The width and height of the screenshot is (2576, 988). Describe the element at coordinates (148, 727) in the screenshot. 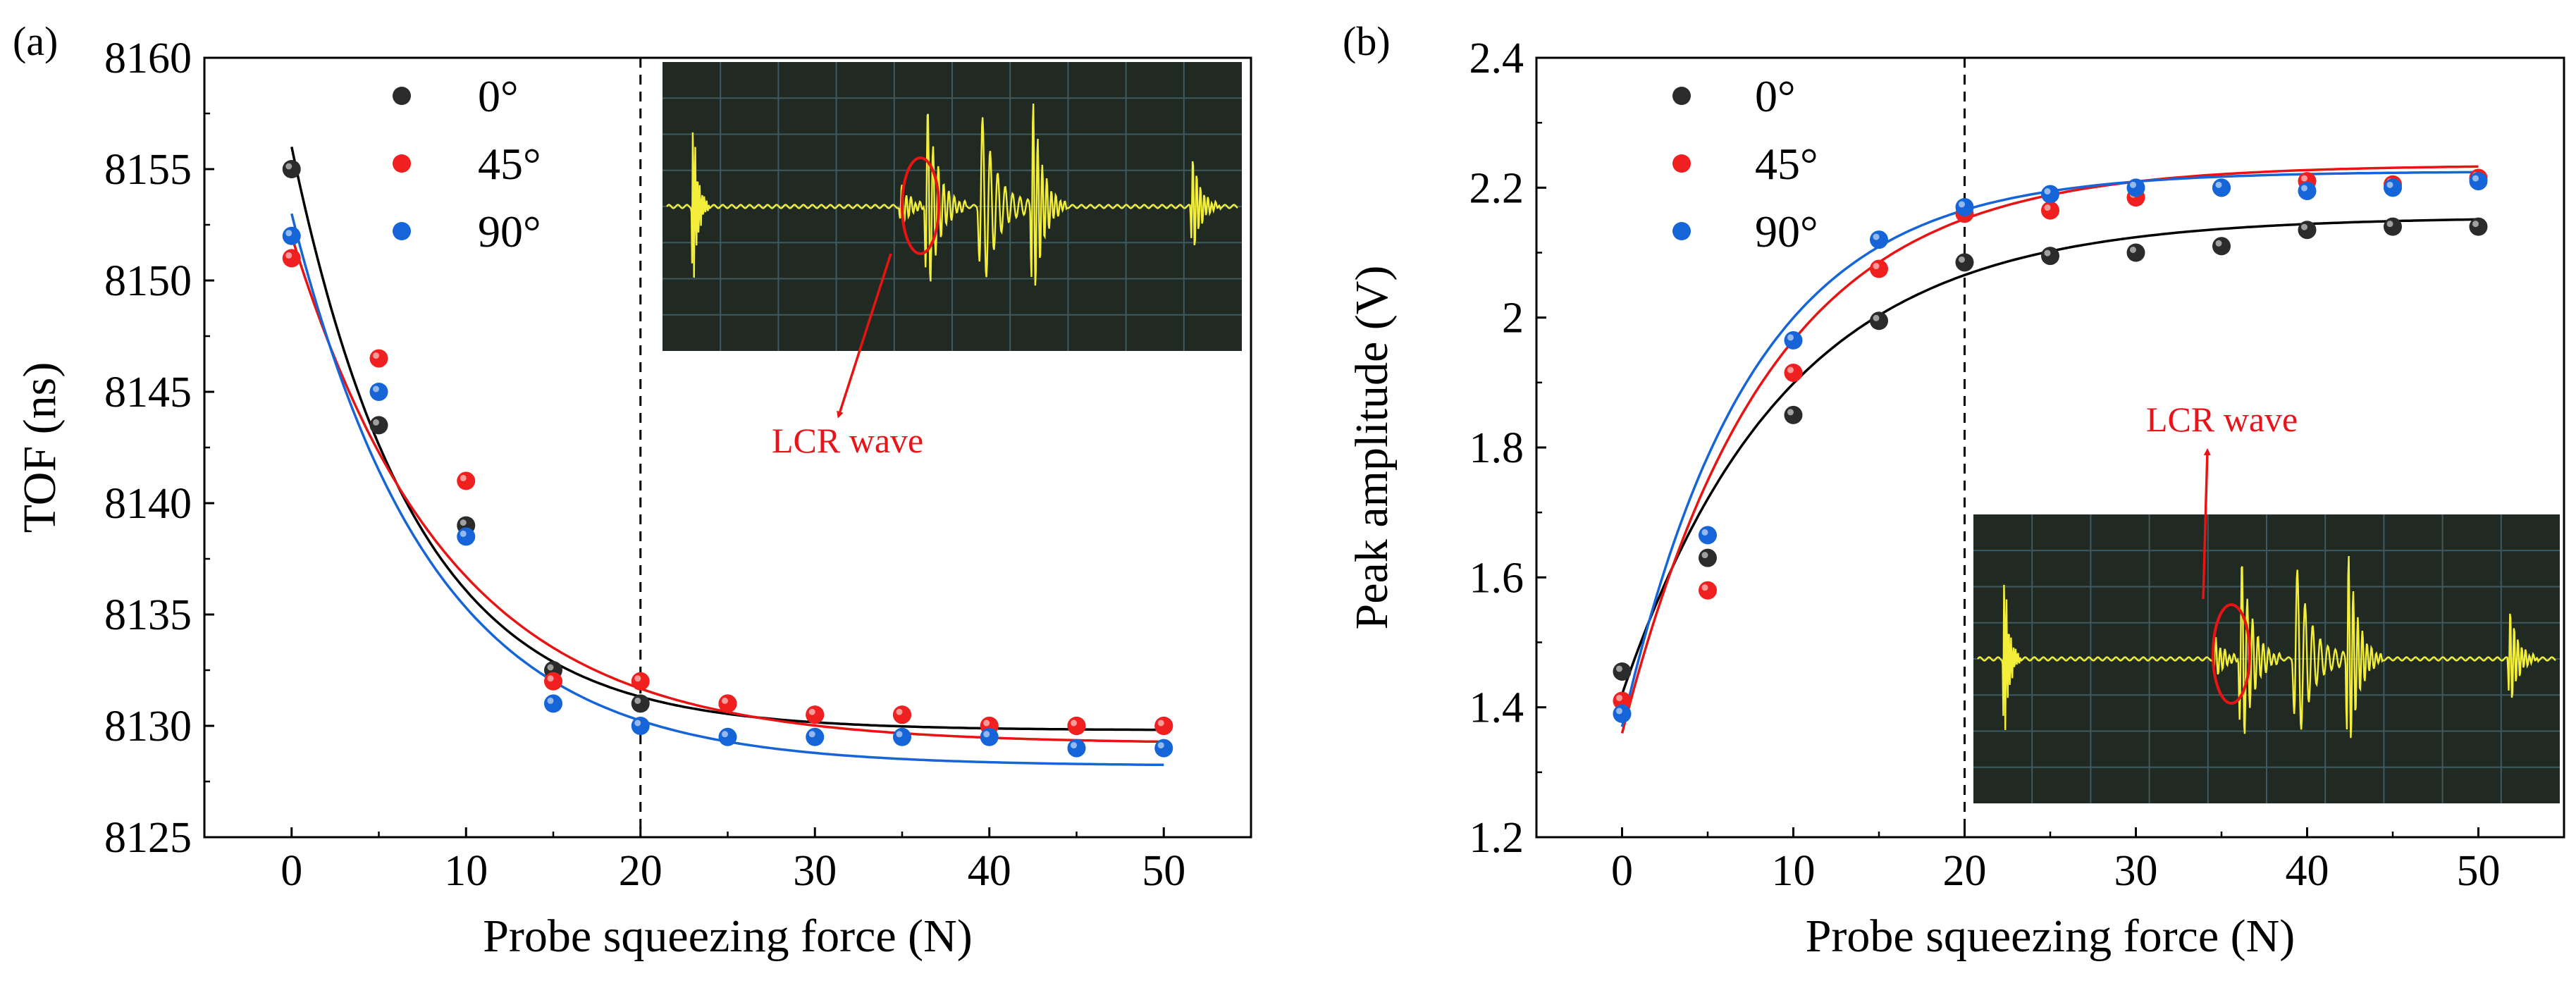

I see `y-tick-label: 8130` at that location.